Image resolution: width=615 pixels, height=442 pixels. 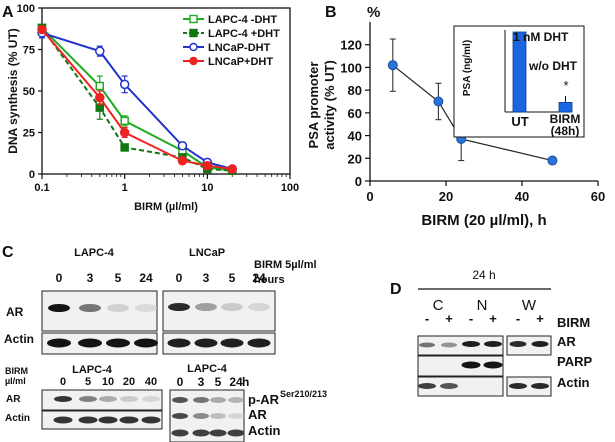 I want to click on d-ar-blot-w, so click(x=529, y=345).